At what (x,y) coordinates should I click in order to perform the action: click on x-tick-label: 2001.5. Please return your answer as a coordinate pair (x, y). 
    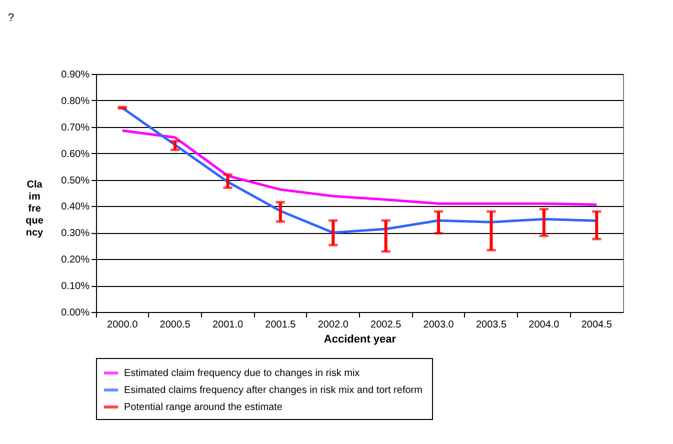
    Looking at the image, I should click on (280, 325).